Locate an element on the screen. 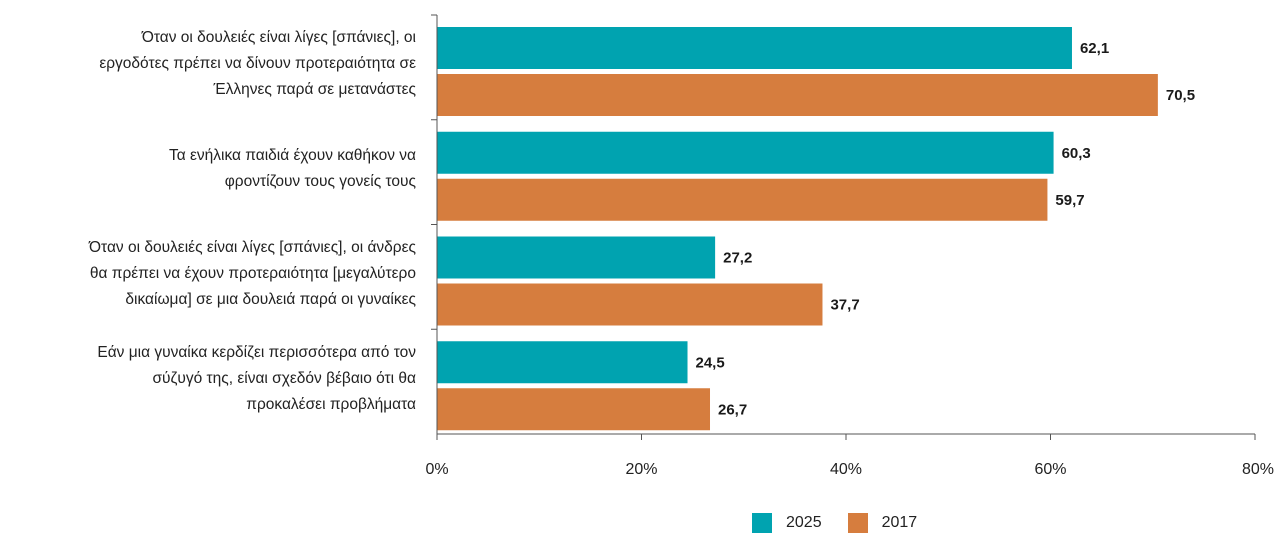 The width and height of the screenshot is (1278, 535). x-tick-label: 60% is located at coordinates (1050, 469).